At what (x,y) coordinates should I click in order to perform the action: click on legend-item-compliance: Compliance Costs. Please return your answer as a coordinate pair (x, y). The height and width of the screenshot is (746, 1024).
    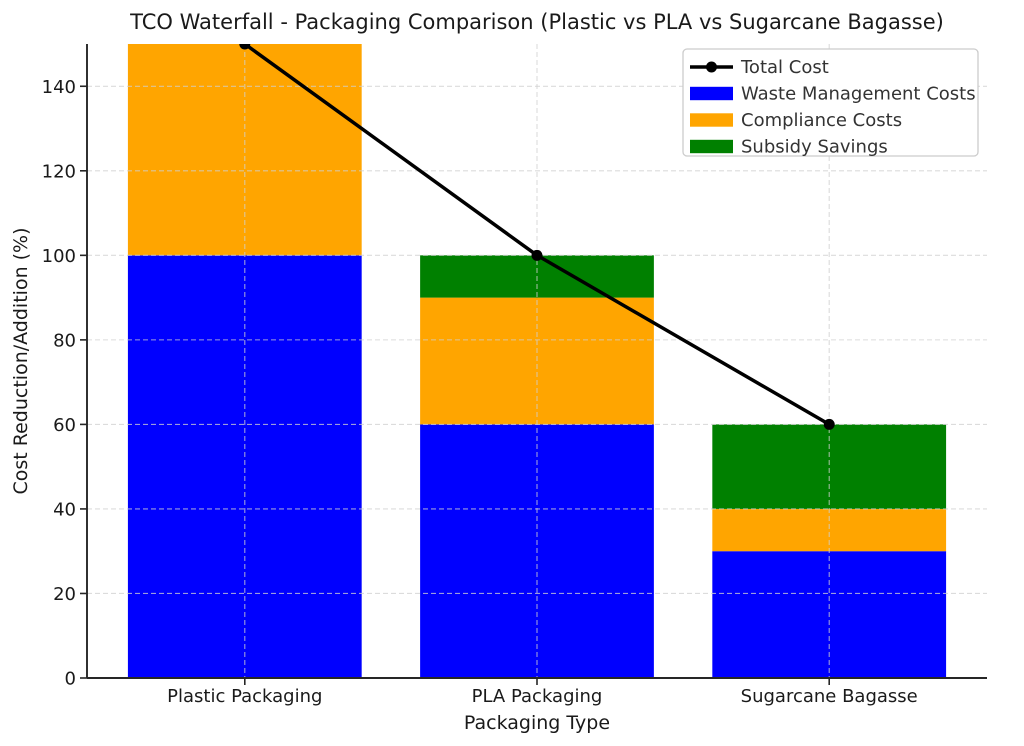
    Looking at the image, I should click on (796, 120).